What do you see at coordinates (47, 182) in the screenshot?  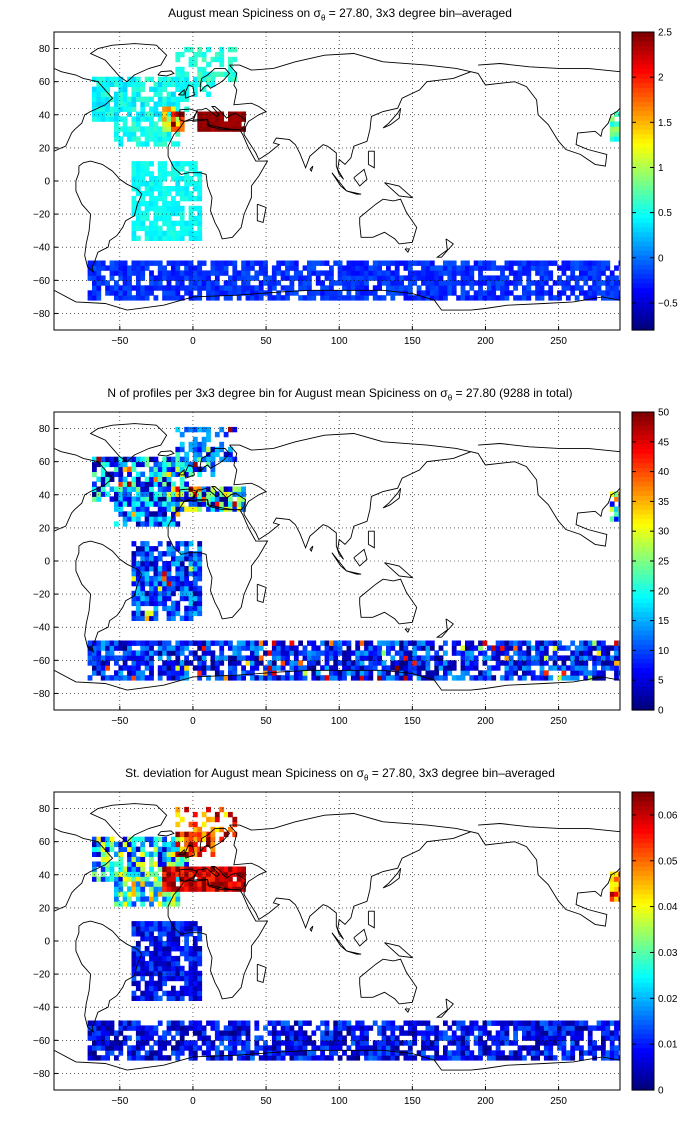 I see `y-tick-label: 0` at bounding box center [47, 182].